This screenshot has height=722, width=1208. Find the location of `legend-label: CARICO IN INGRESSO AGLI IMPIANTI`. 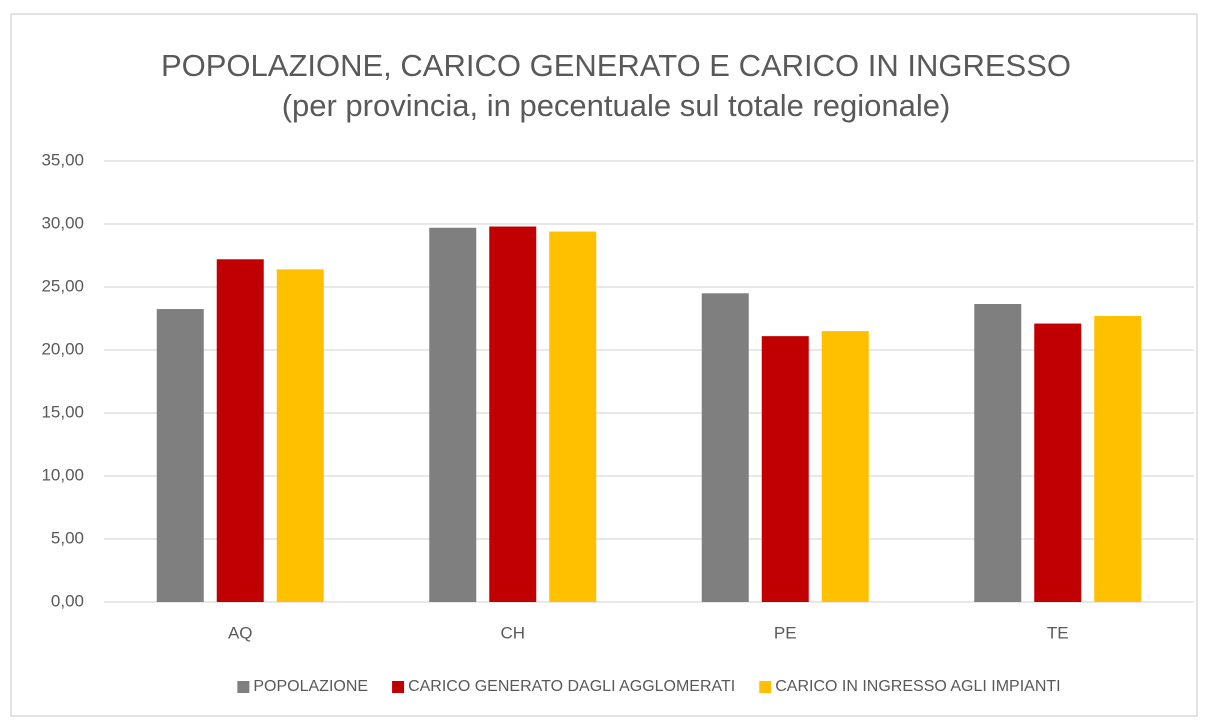

legend-label: CARICO IN INGRESSO AGLI IMPIANTI is located at coordinates (917, 686).